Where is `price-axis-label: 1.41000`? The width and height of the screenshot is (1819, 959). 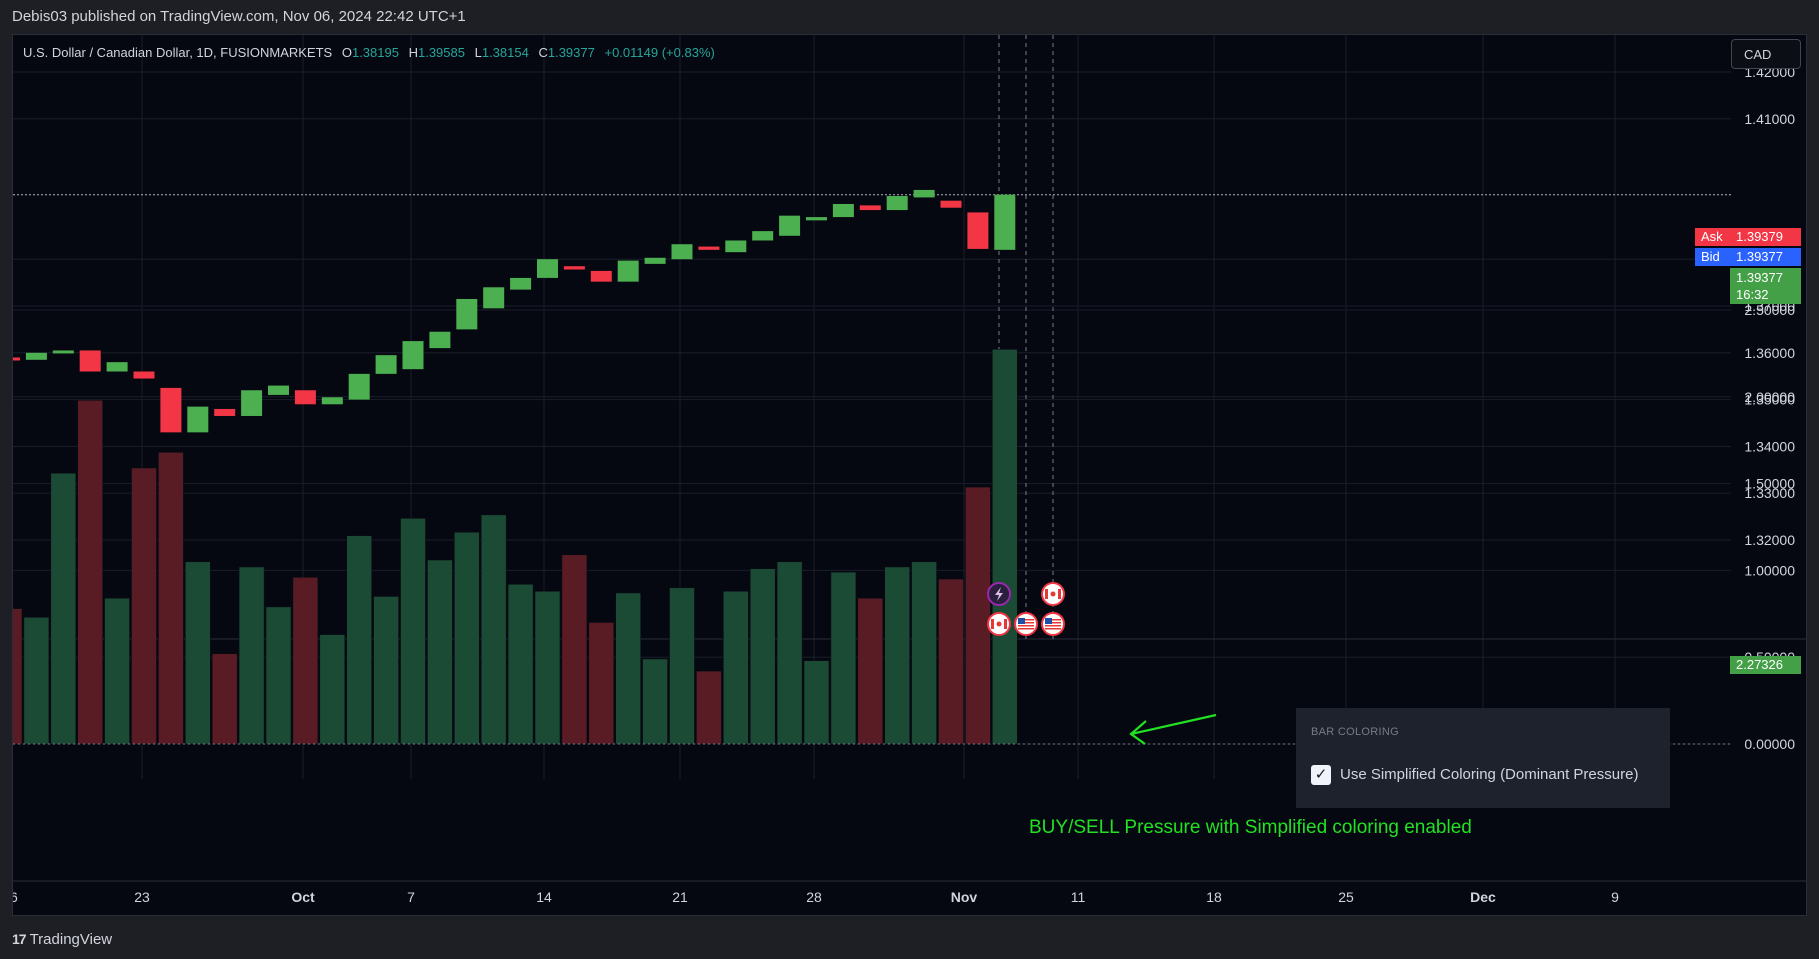 price-axis-label: 1.41000 is located at coordinates (1769, 119).